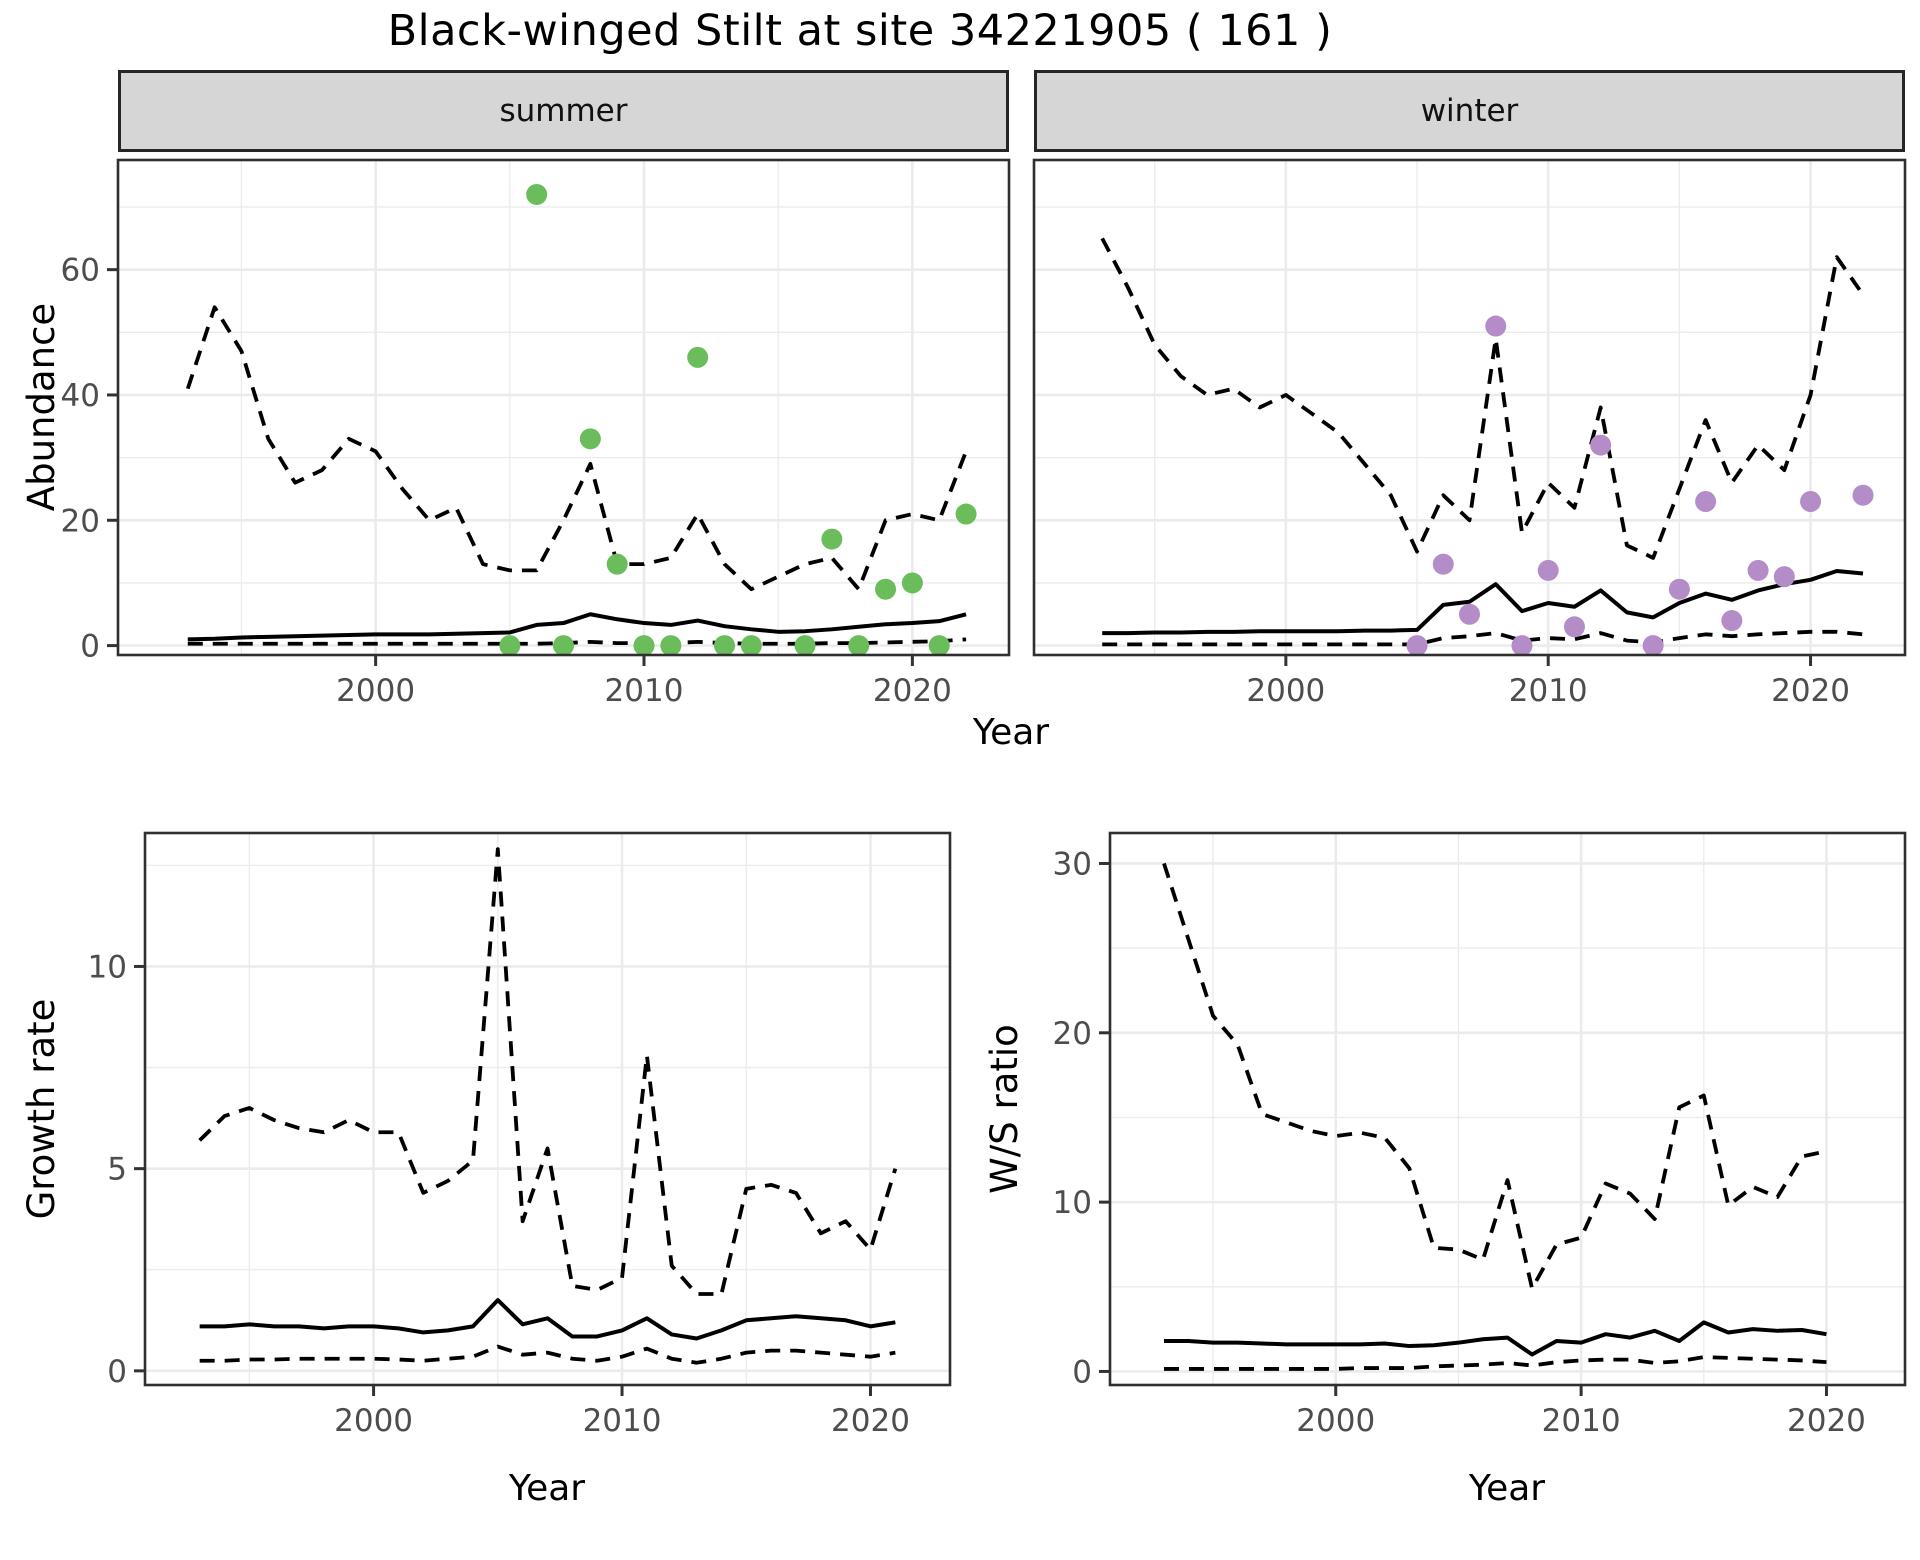  What do you see at coordinates (1004, 1109) in the screenshot?
I see `y-axis-title-ws-ratio: W/S ratio` at bounding box center [1004, 1109].